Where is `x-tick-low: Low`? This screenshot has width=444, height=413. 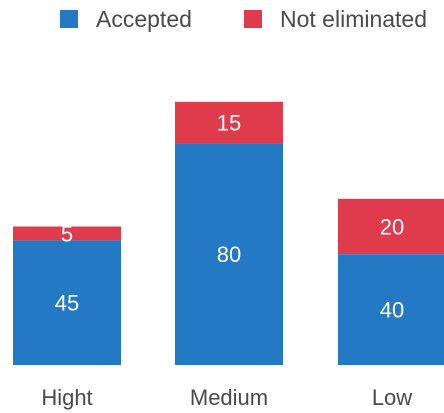
x-tick-low: Low is located at coordinates (392, 397).